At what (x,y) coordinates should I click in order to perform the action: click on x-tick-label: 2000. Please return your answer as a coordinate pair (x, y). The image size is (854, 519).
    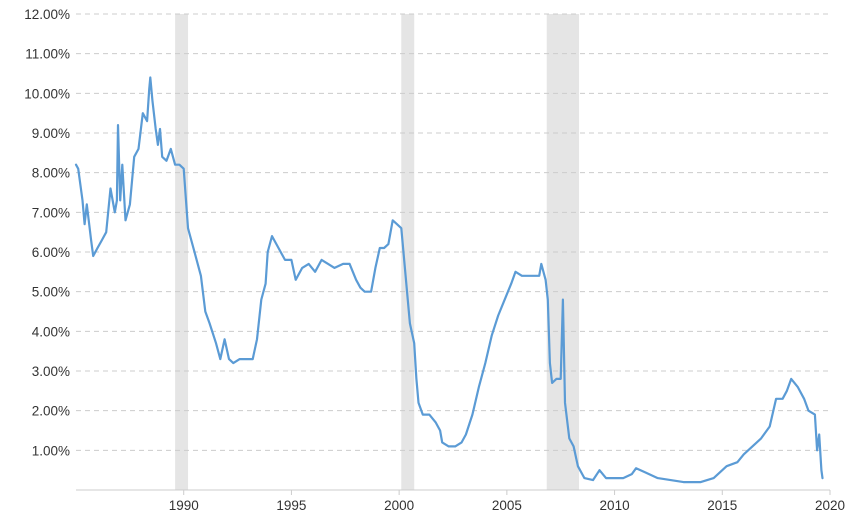
    Looking at the image, I should click on (399, 505).